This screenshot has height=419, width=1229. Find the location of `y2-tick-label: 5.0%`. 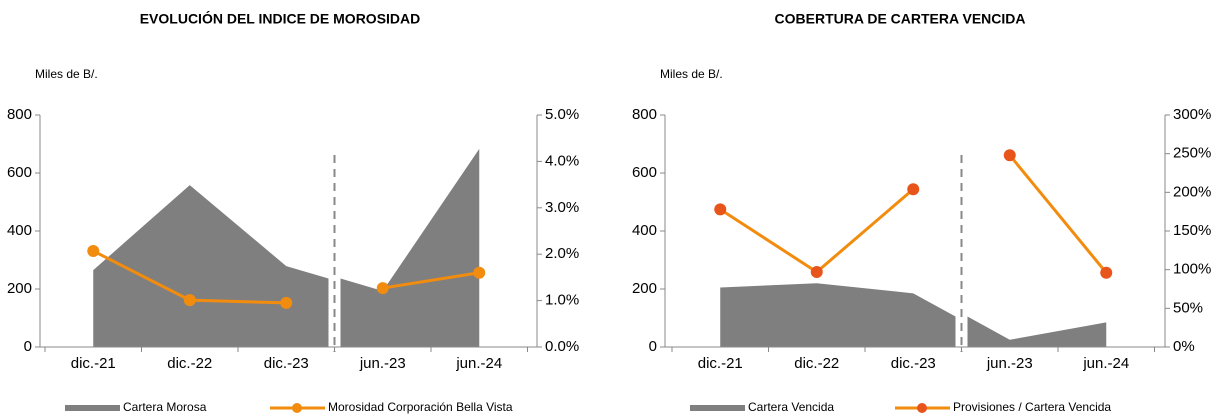

y2-tick-label: 5.0% is located at coordinates (562, 114).